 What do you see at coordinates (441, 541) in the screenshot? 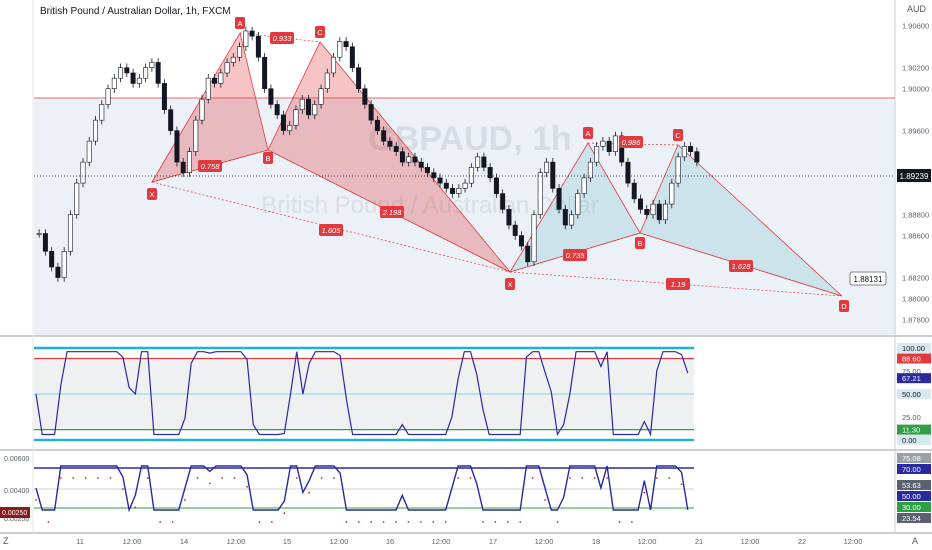
I see `time-tick-7: 12:00` at bounding box center [441, 541].